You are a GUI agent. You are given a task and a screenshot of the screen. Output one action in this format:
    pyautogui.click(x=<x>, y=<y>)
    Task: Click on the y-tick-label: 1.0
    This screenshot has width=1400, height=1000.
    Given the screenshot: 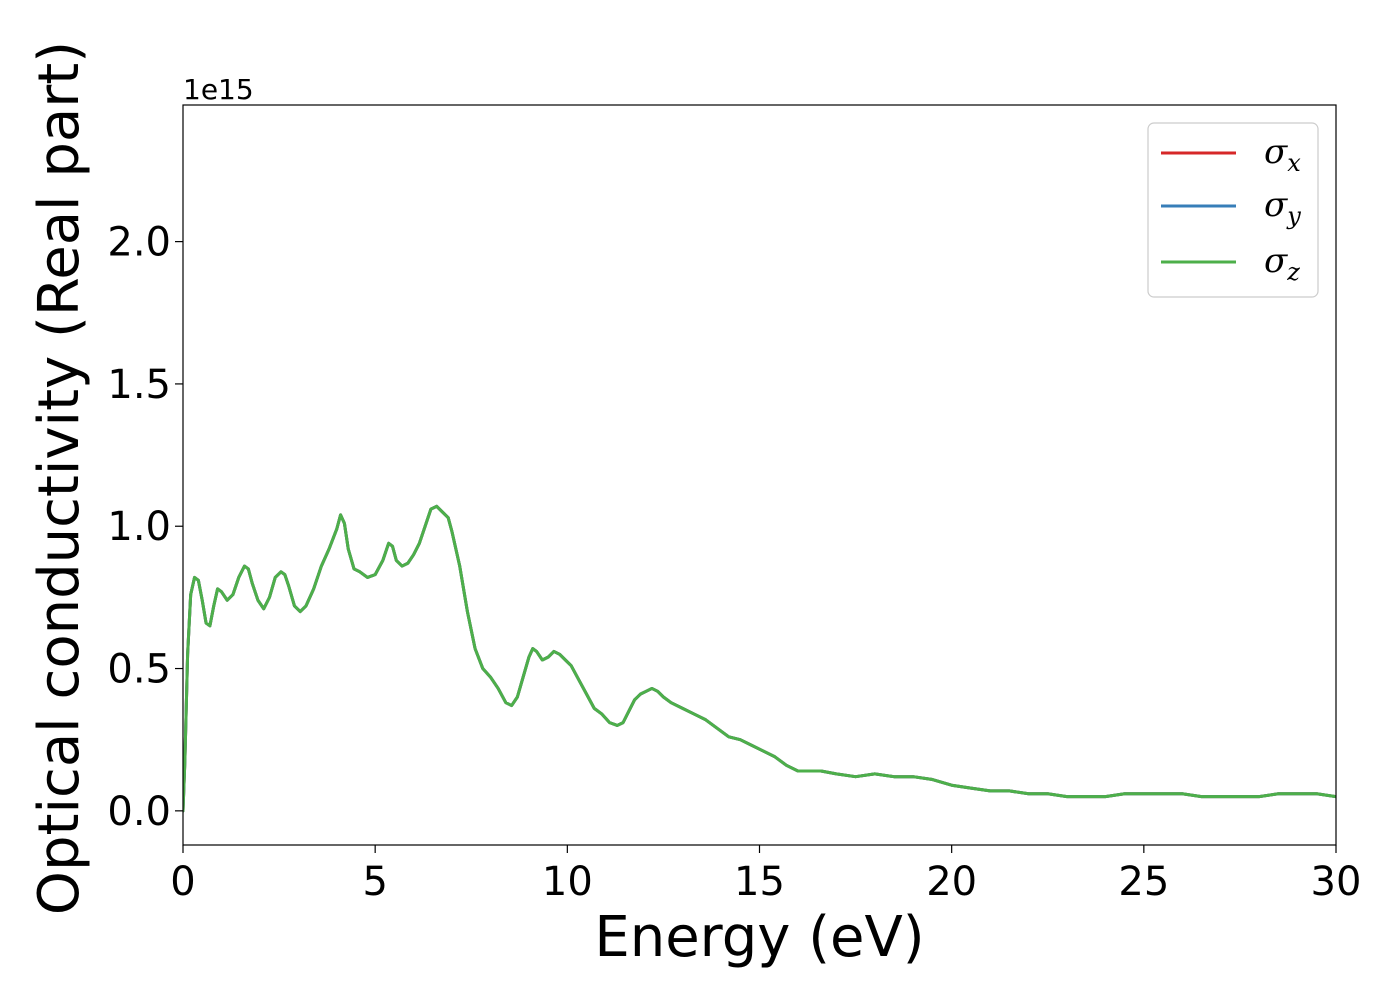 What is the action you would take?
    pyautogui.click(x=139, y=527)
    